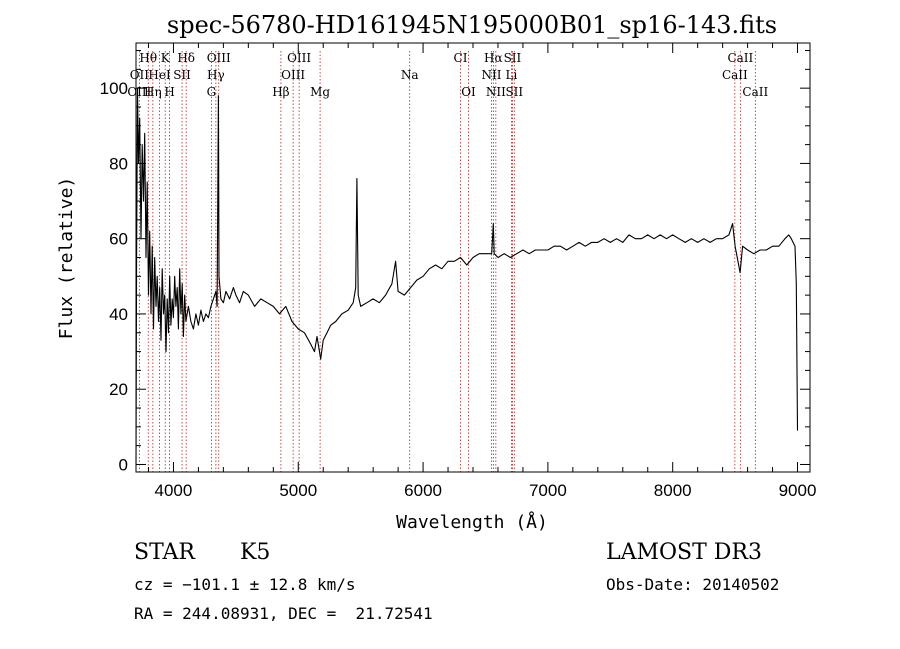  I want to click on spectral-line-label: H, so click(169, 92).